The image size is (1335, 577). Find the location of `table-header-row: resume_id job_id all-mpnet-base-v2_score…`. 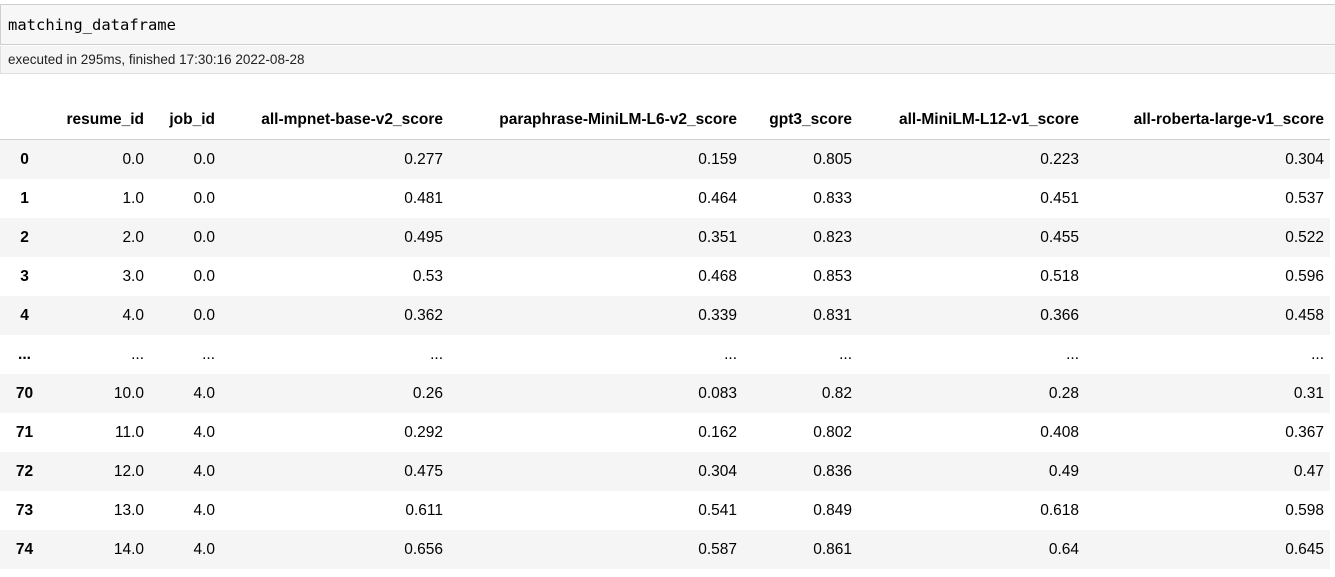

table-header-row: resume_id job_id all-mpnet-base-v2_score… is located at coordinates (665, 120).